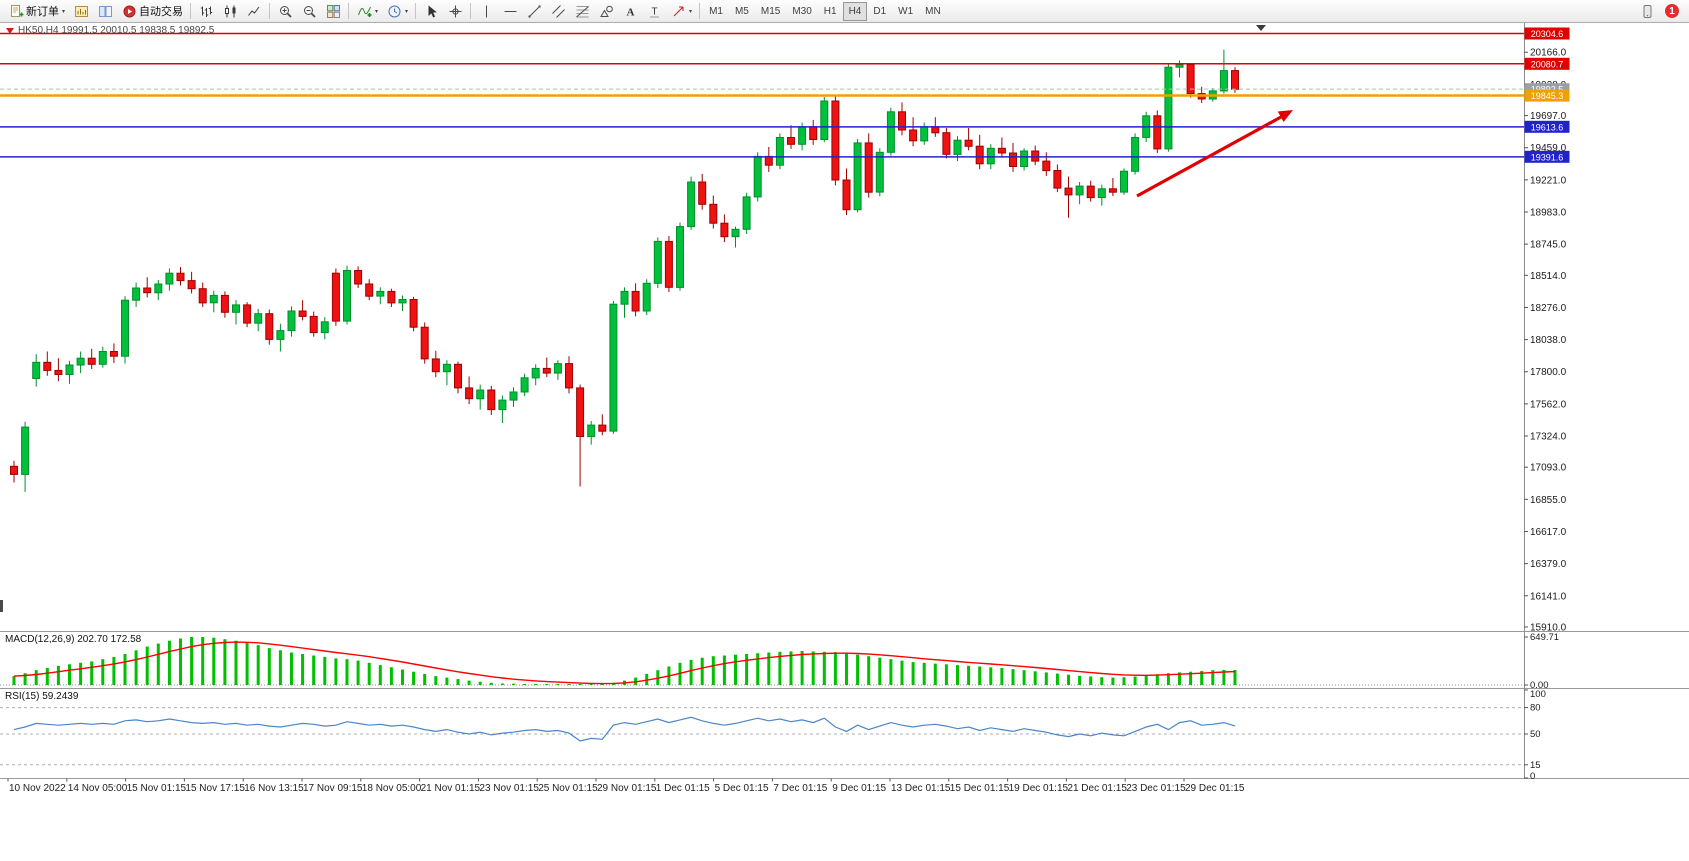 The width and height of the screenshot is (1689, 861). What do you see at coordinates (1039, 788) in the screenshot?
I see `time-axis-label: 19 Dec 01:15` at bounding box center [1039, 788].